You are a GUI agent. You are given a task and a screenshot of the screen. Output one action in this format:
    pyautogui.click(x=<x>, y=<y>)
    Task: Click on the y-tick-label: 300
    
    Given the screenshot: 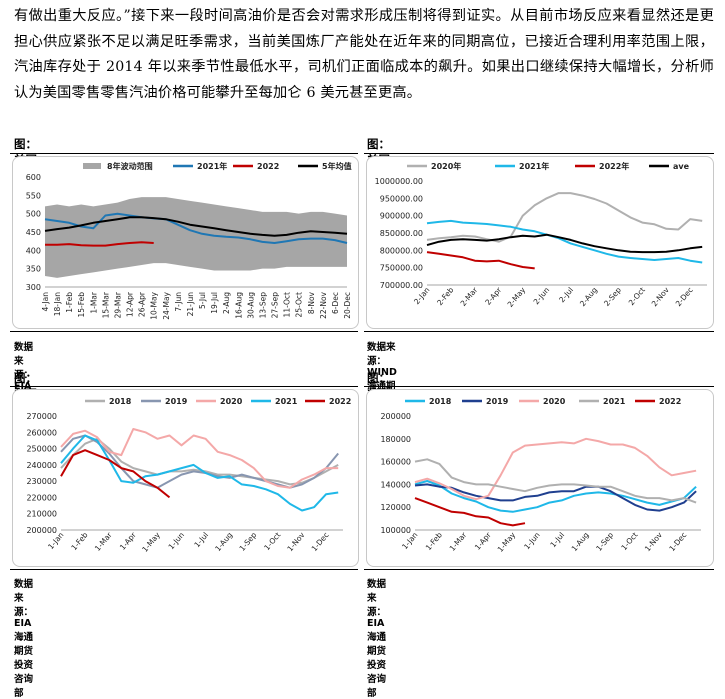 What is the action you would take?
    pyautogui.click(x=33, y=287)
    